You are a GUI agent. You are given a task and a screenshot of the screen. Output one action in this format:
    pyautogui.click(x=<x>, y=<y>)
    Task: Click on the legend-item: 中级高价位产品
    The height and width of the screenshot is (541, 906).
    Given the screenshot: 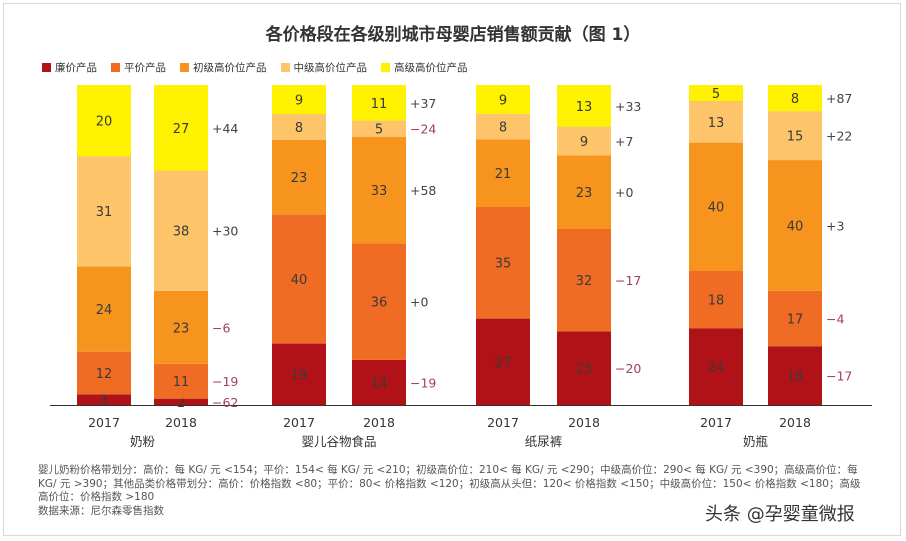 What is the action you would take?
    pyautogui.click(x=324, y=67)
    